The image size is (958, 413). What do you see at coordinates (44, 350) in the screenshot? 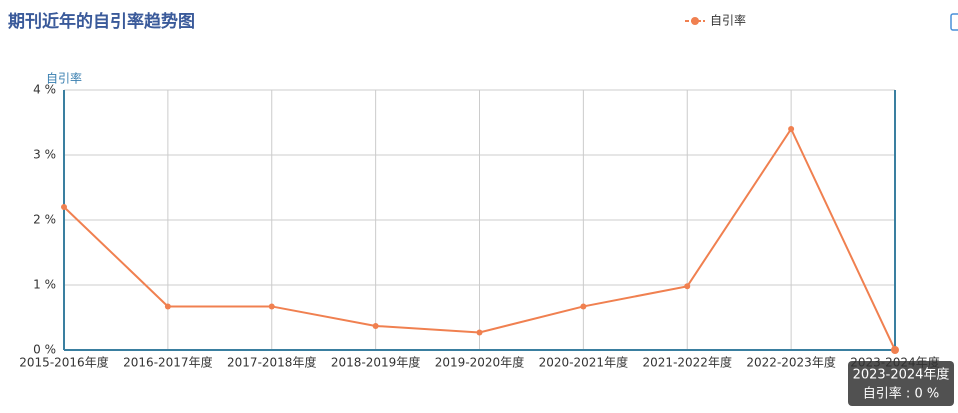
I see `y-tick-label: 0 %` at bounding box center [44, 350].